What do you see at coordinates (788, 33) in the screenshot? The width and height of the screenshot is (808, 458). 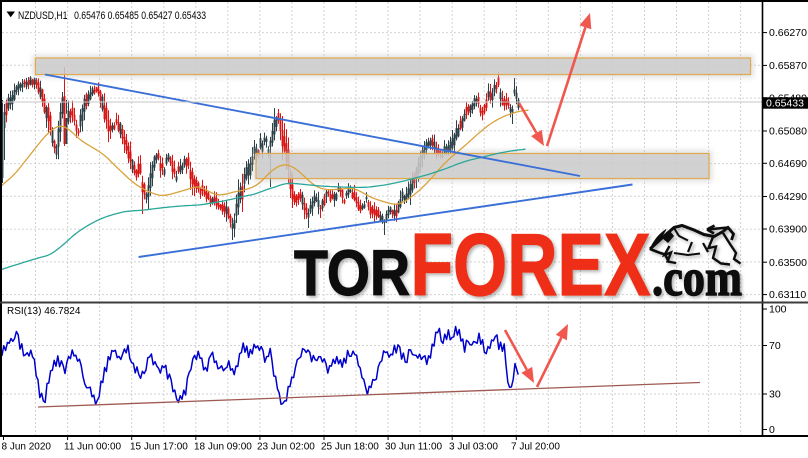 I see `svg-text: 0.66270` at bounding box center [788, 33].